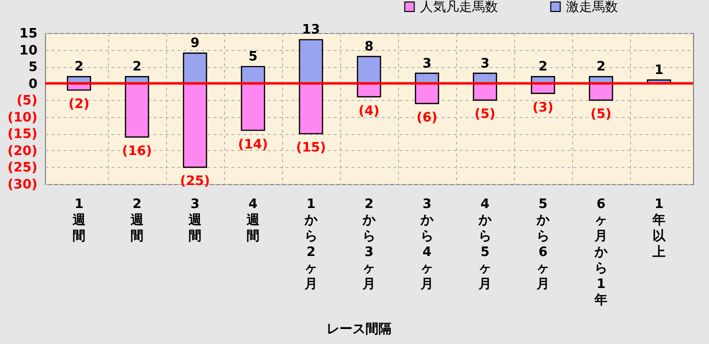 The height and width of the screenshot is (344, 709). I want to click on x-tick-label: 2週間, so click(137, 220).